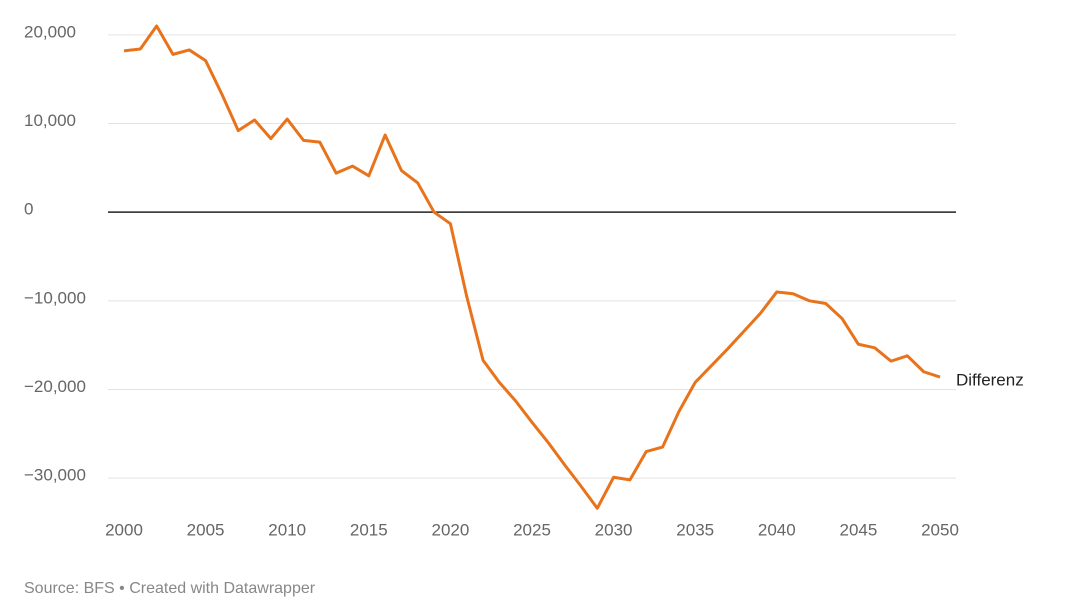 Image resolution: width=1065 pixels, height=598 pixels. What do you see at coordinates (55, 297) in the screenshot?
I see `y-tick-label: −10,000` at bounding box center [55, 297].